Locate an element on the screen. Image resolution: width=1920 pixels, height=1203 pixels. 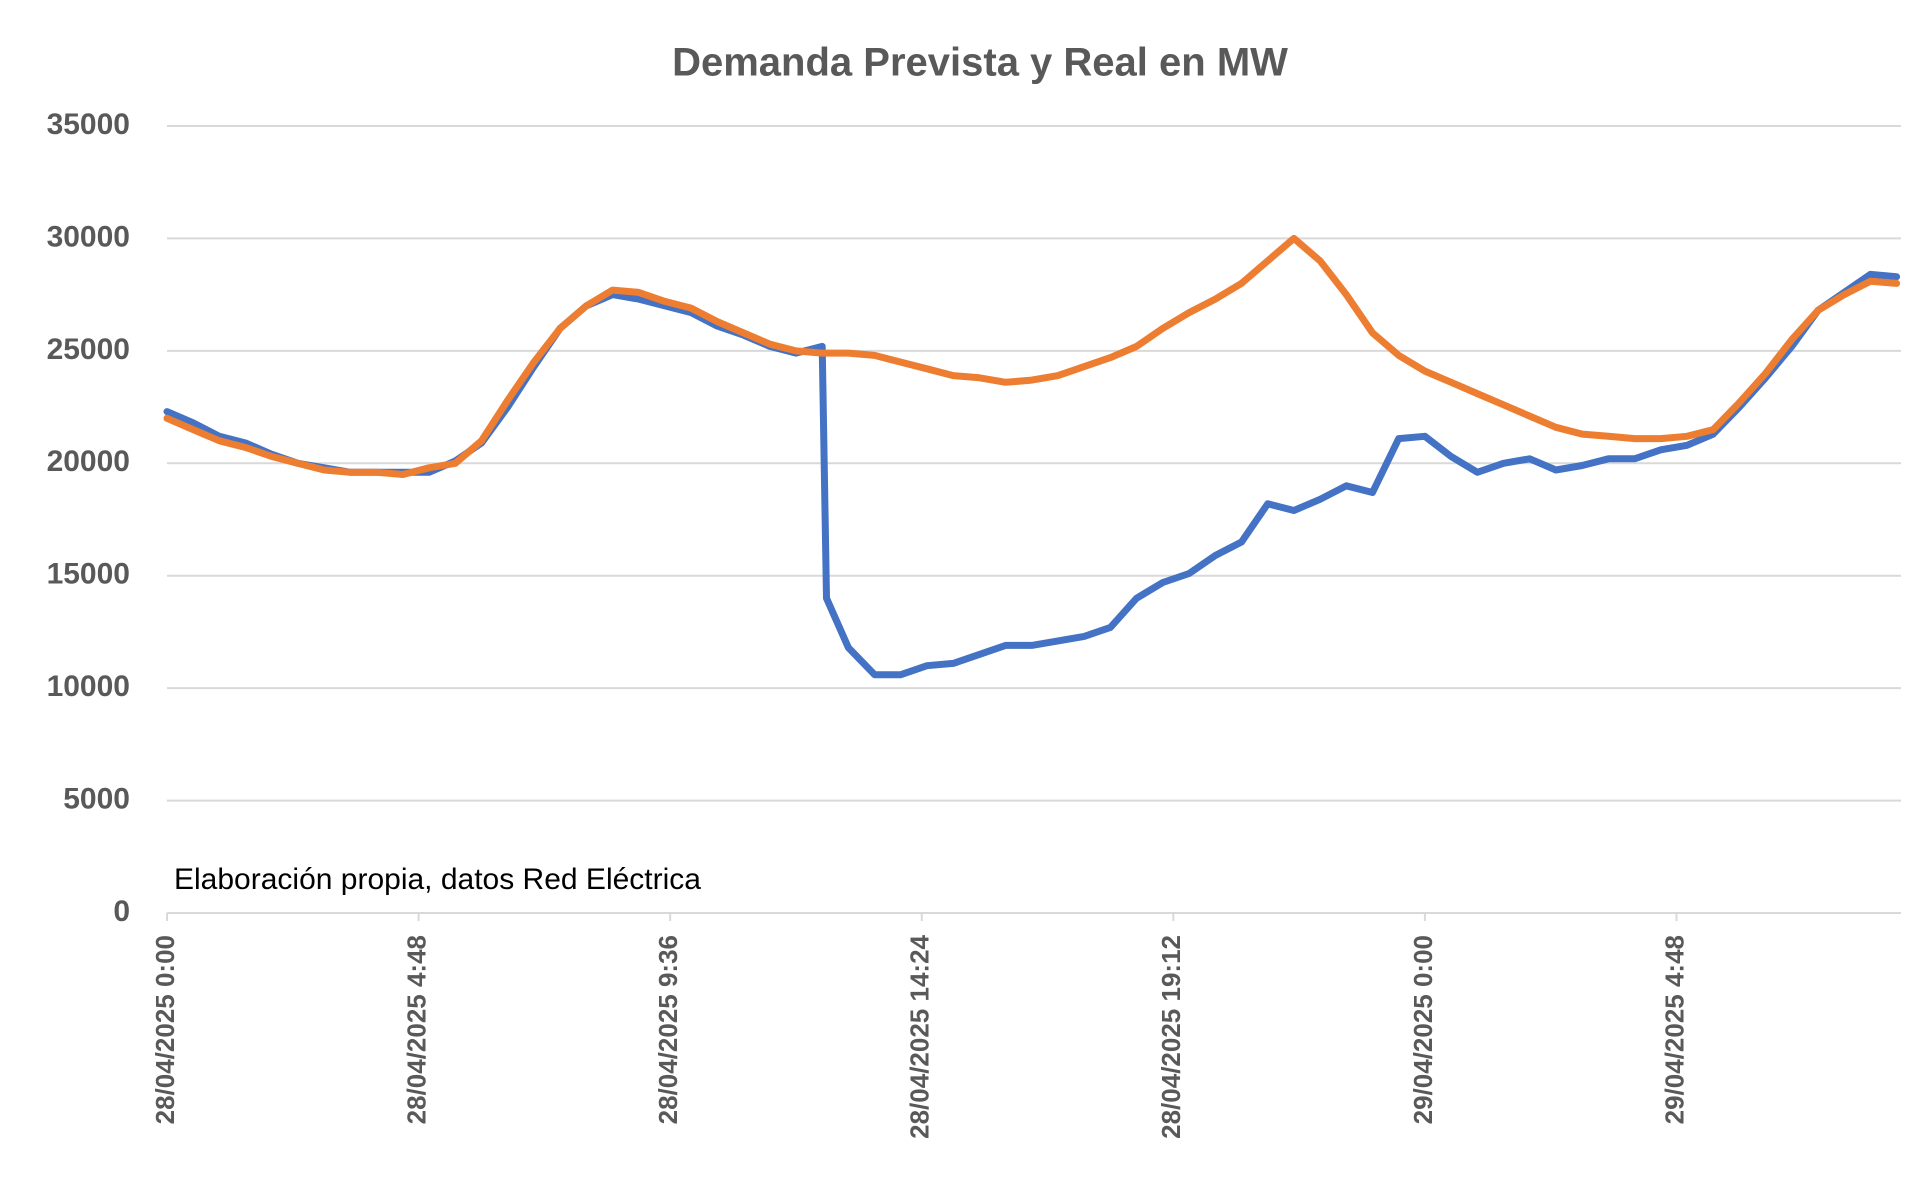
y-tick-label: 5000 is located at coordinates (96, 798).